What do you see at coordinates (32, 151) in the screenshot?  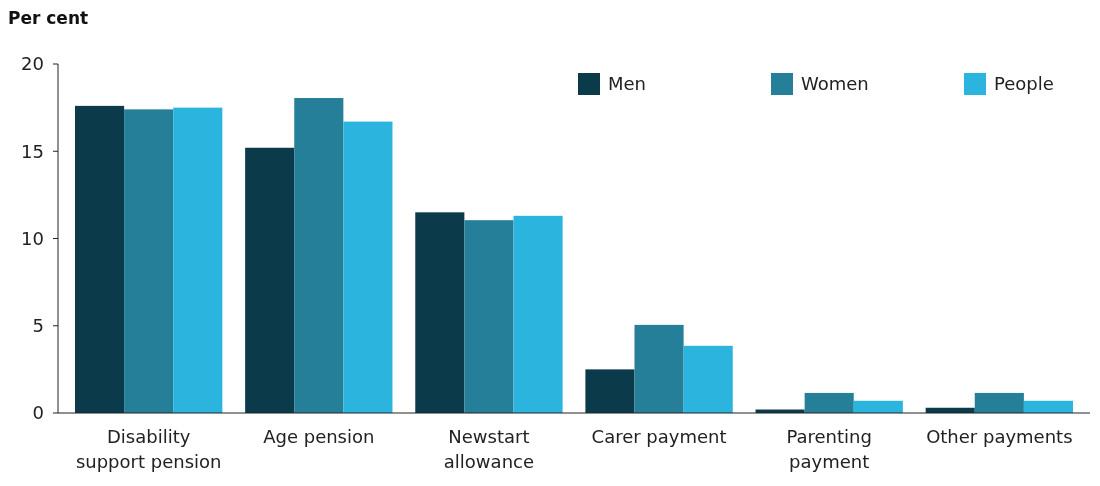 I see `y-tick-label: 15` at bounding box center [32, 151].